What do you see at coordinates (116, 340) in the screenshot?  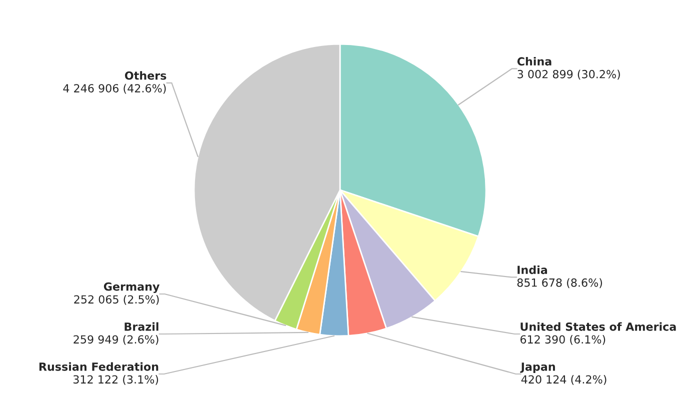 I see `data-label: 259 949 (2.6%)` at bounding box center [116, 340].